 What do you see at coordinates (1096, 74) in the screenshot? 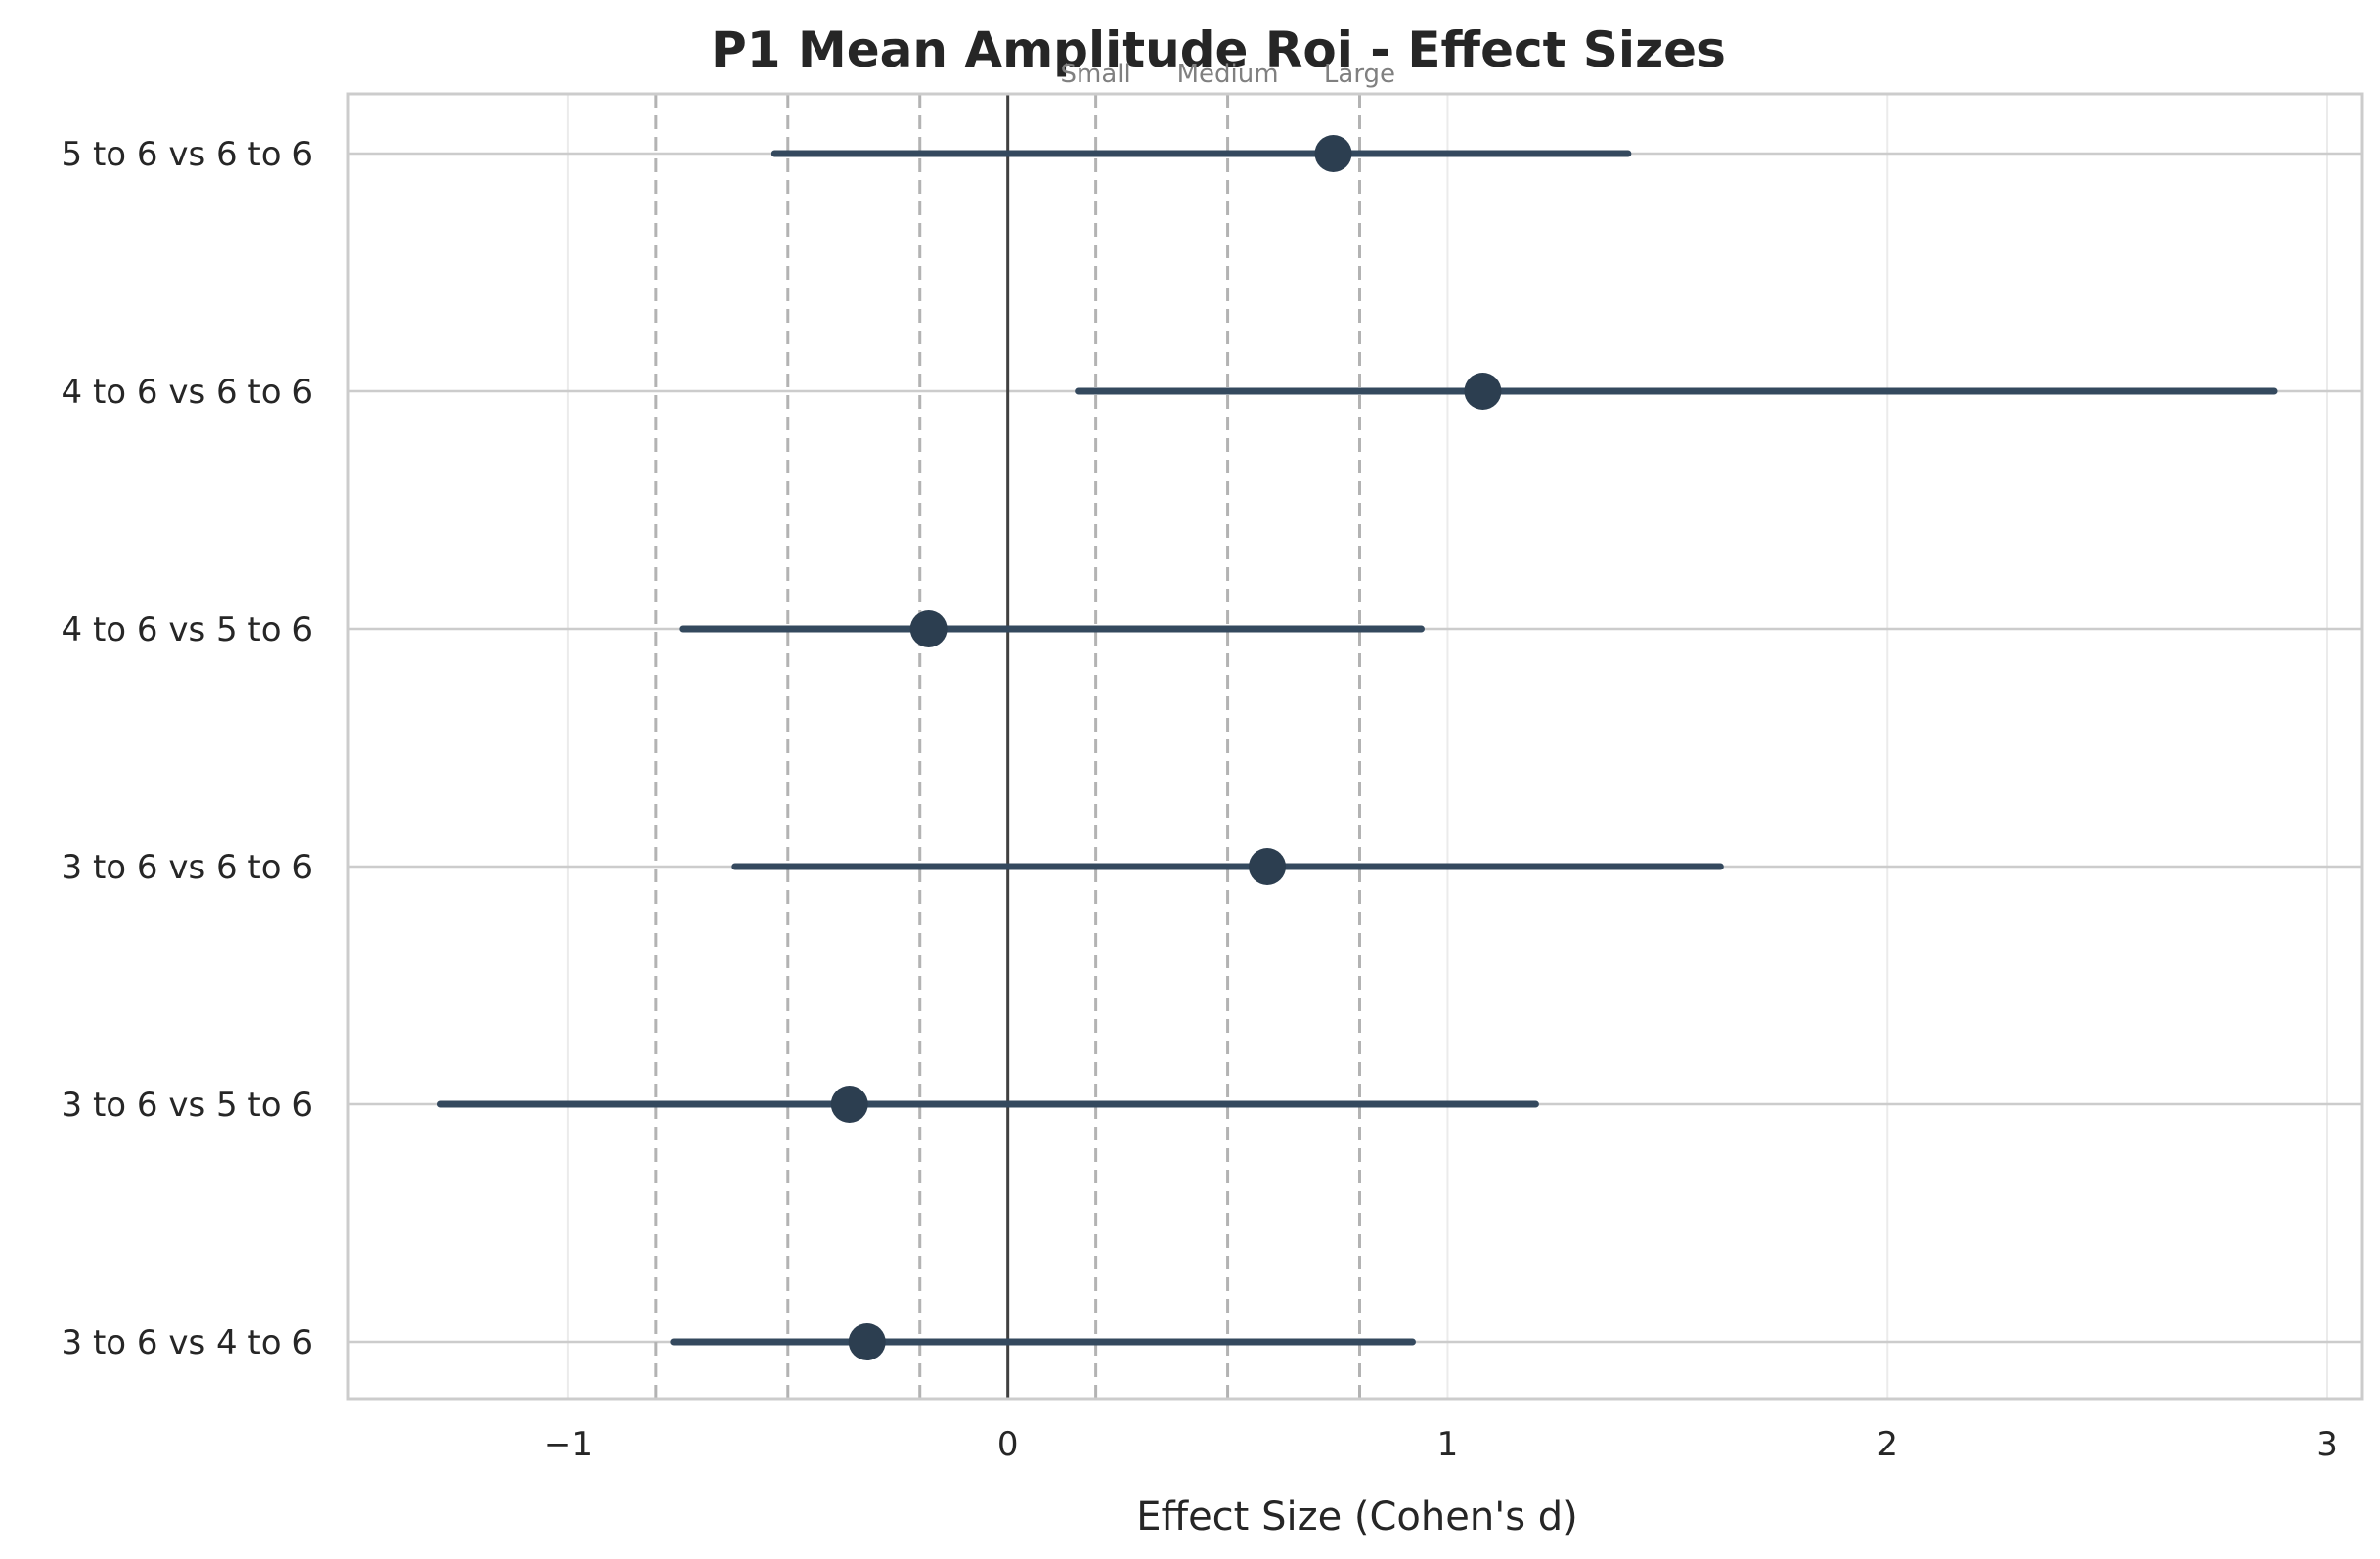
I see `reference-label: Small` at bounding box center [1096, 74].